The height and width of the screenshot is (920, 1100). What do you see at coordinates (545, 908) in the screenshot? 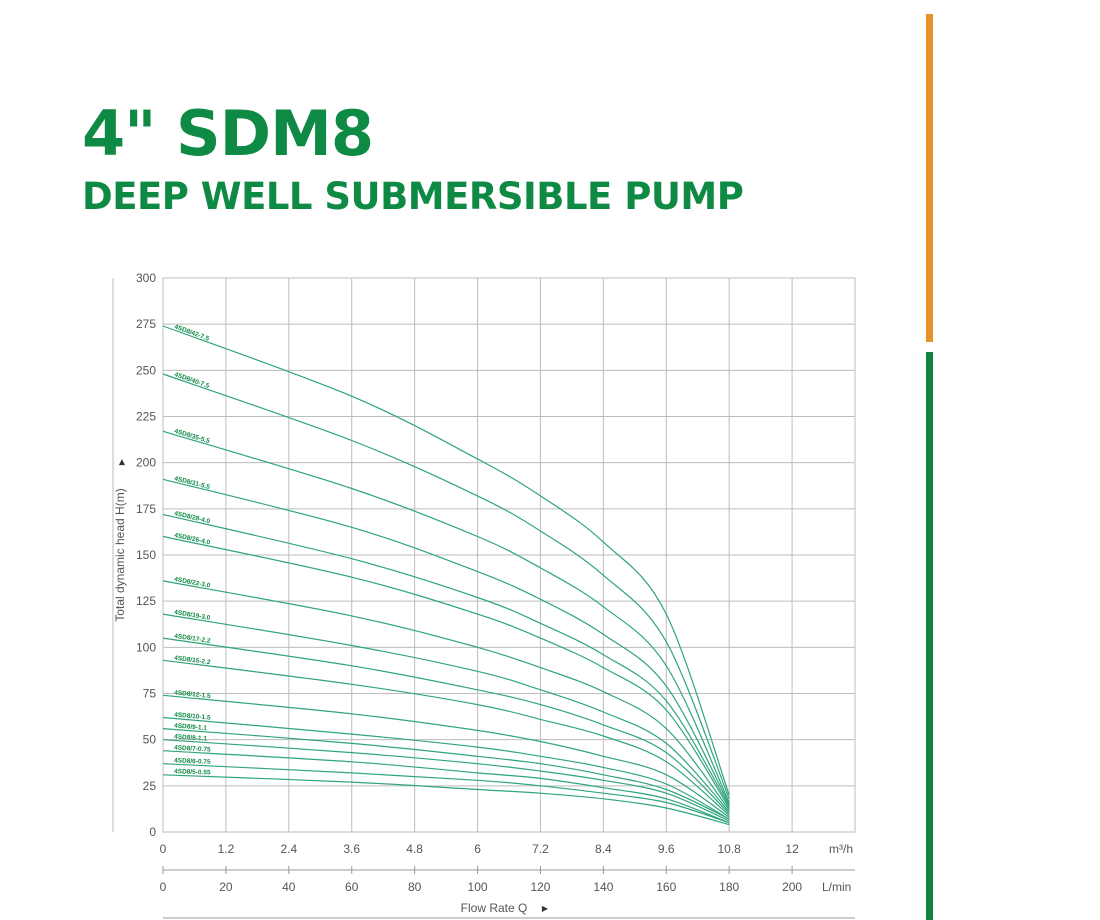
I see `x-axis-arrow-icon: ▶` at bounding box center [545, 908].